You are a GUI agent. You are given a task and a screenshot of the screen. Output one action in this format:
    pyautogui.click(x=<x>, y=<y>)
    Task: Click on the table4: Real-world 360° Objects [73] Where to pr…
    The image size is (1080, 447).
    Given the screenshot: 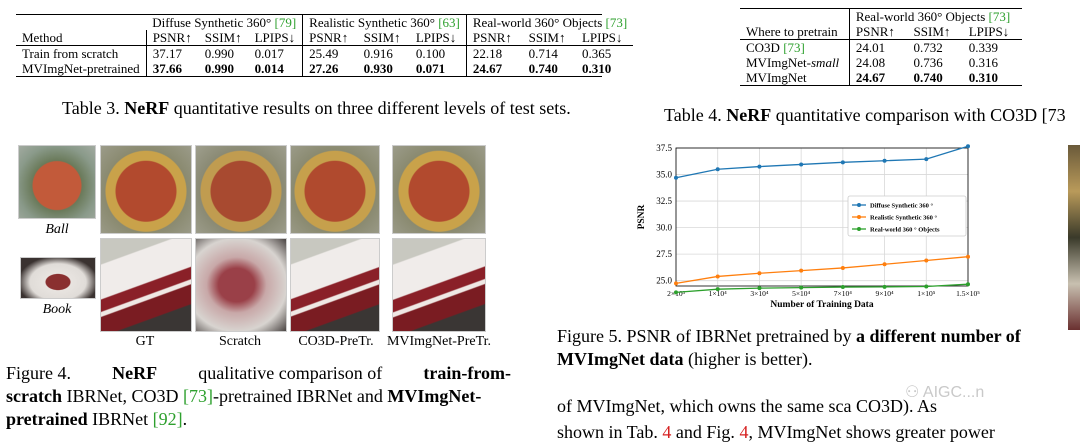 What is the action you would take?
    pyautogui.click(x=890, y=47)
    